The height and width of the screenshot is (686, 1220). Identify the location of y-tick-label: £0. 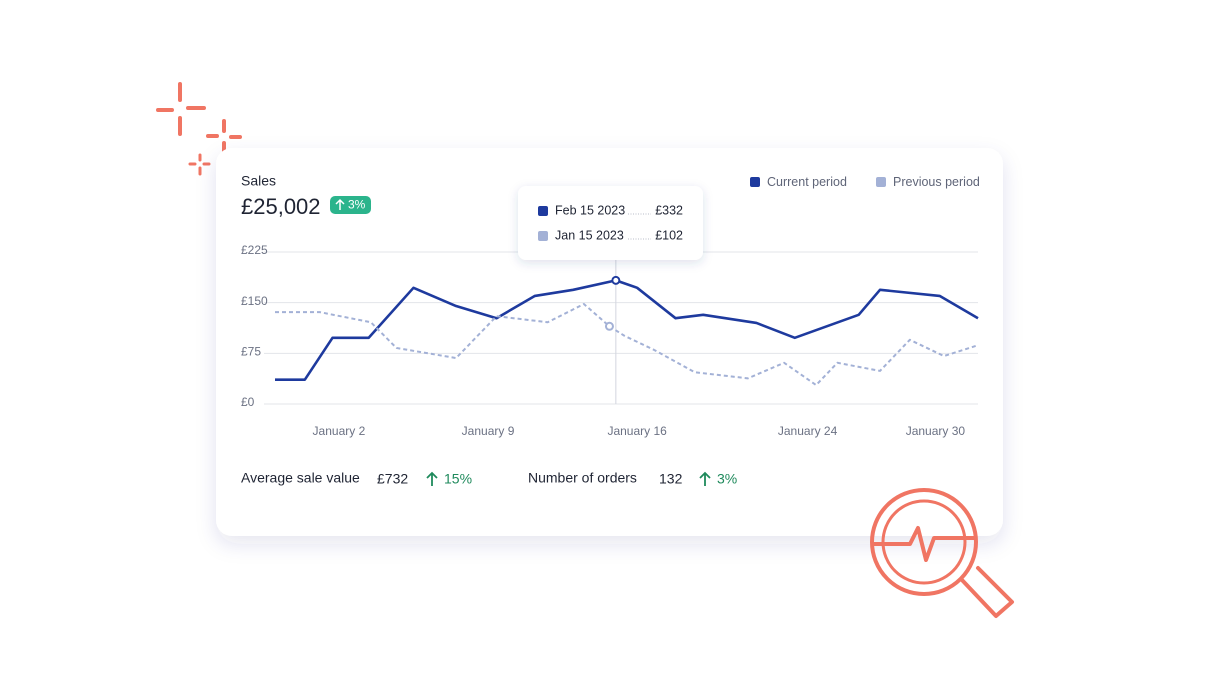
(248, 402).